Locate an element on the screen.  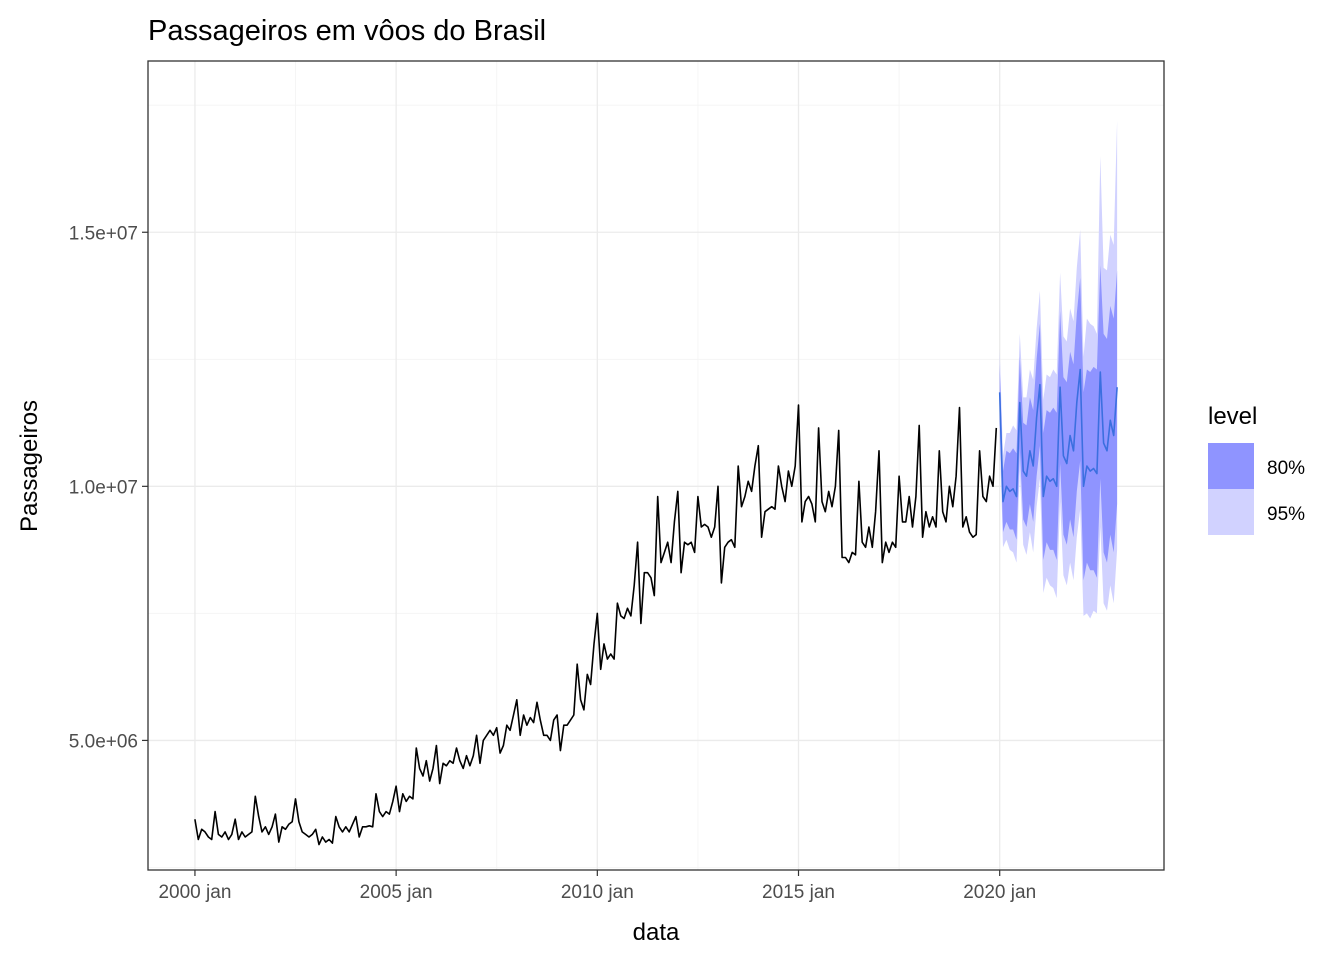
legend-label-80: 80% is located at coordinates (1286, 468).